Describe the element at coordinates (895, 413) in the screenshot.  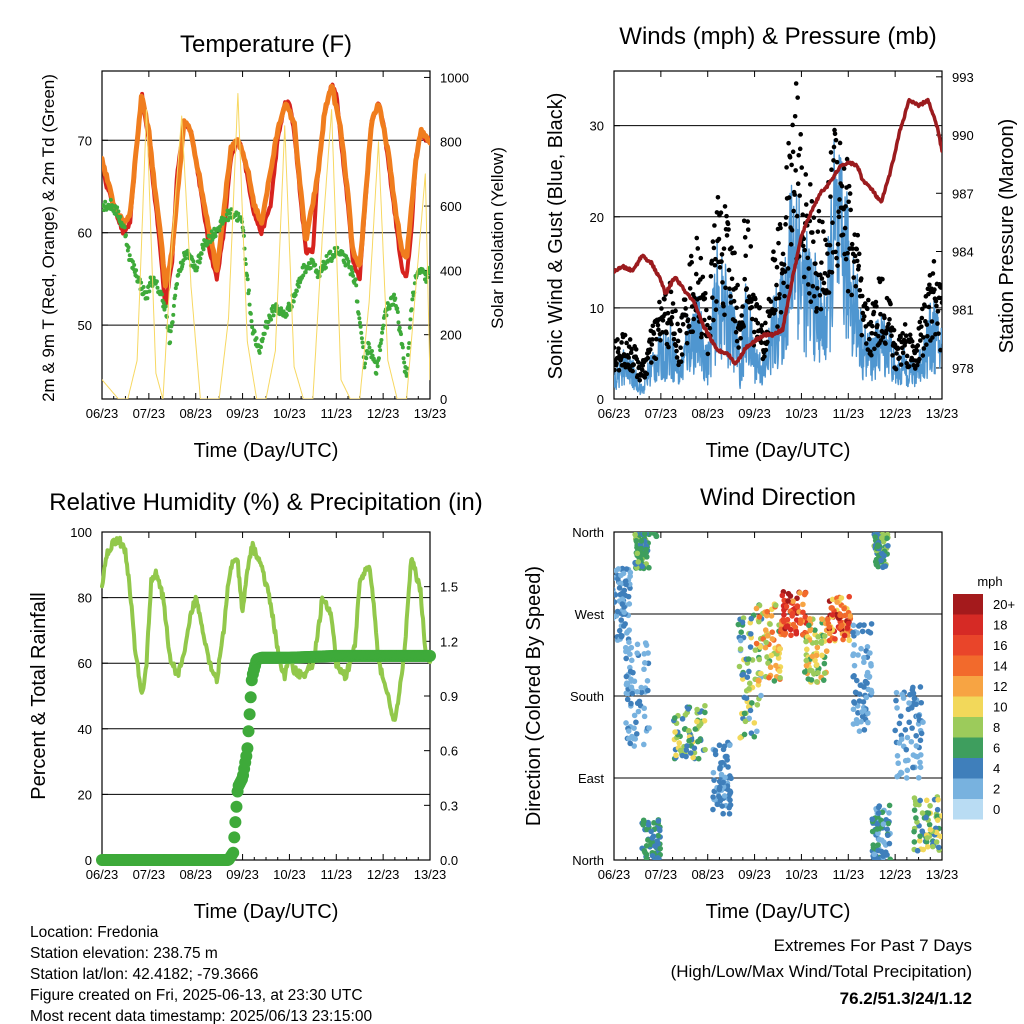
I see `x-tick-label: 12/23` at that location.